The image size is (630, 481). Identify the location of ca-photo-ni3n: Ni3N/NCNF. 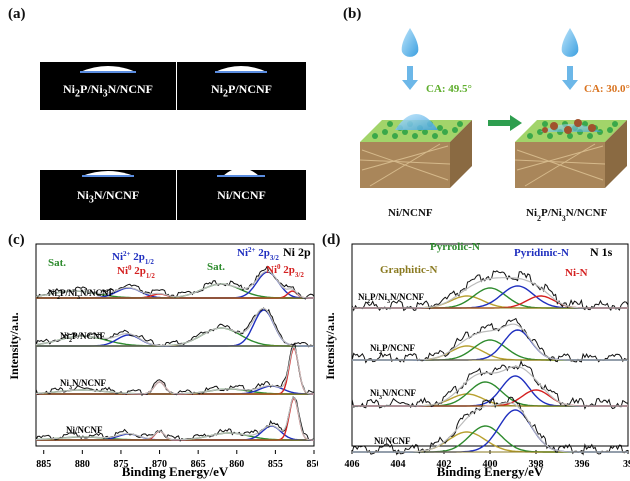
(108, 195).